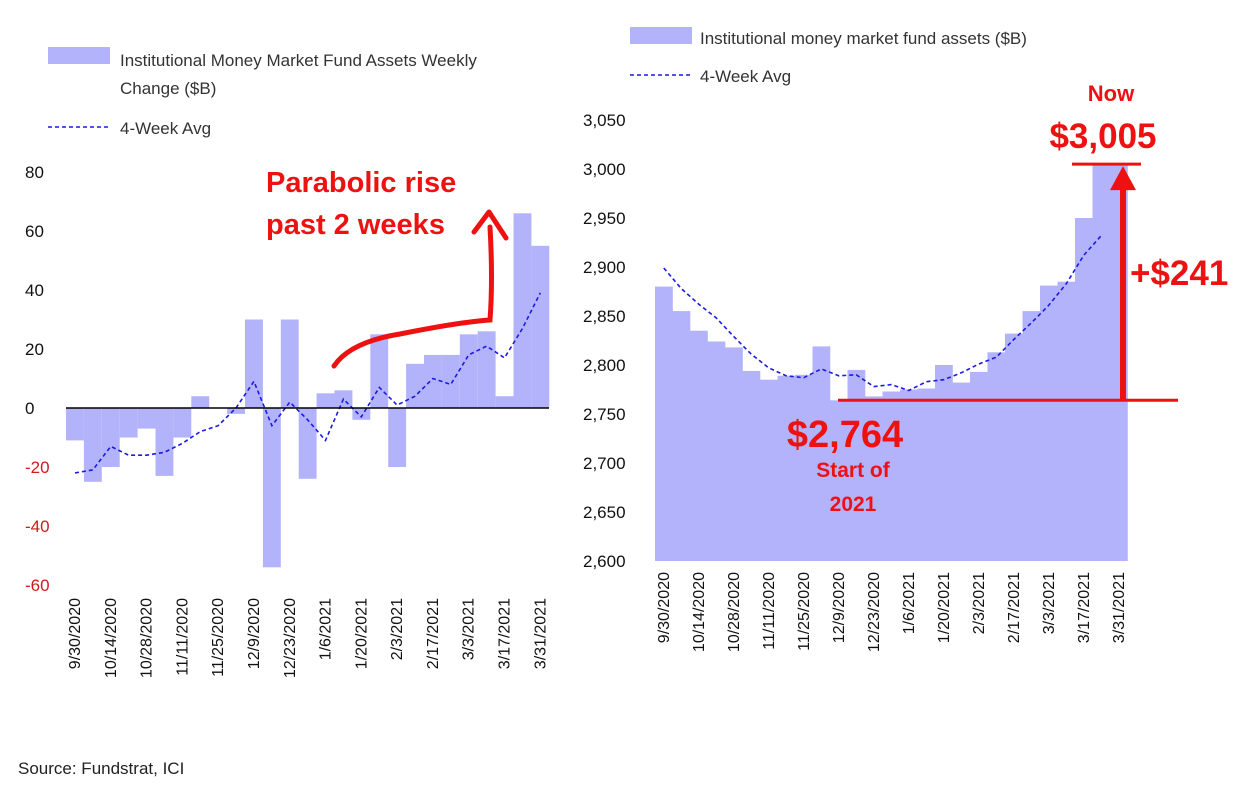 The height and width of the screenshot is (790, 1259). Describe the element at coordinates (34, 349) in the screenshot. I see `left-y-tick: 20` at that location.